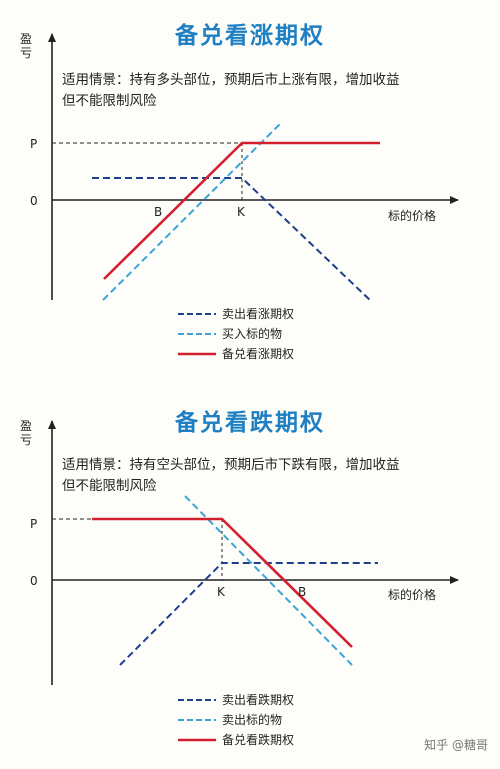 This screenshot has width=500, height=769. What do you see at coordinates (250, 423) in the screenshot?
I see `panel-title: 备兑看跌期权` at bounding box center [250, 423].